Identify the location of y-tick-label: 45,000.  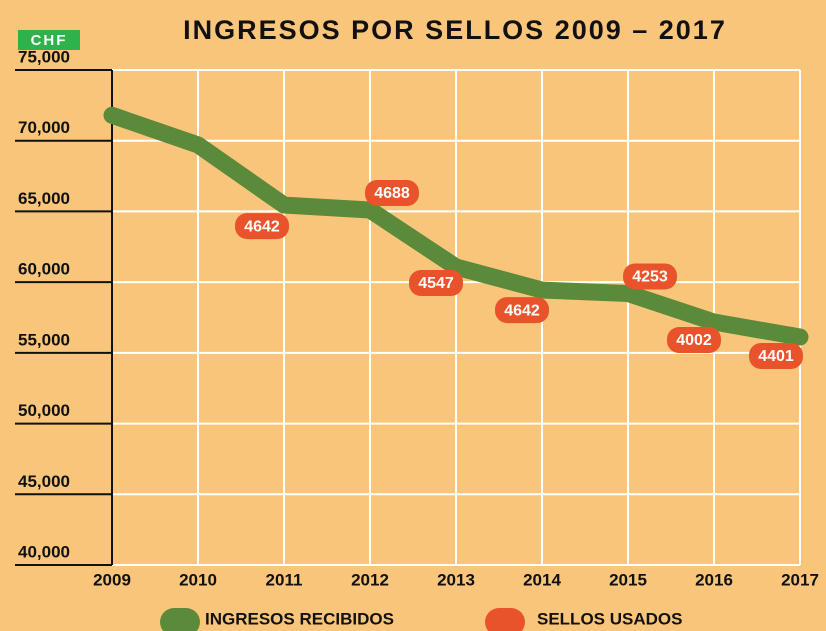
(44, 481).